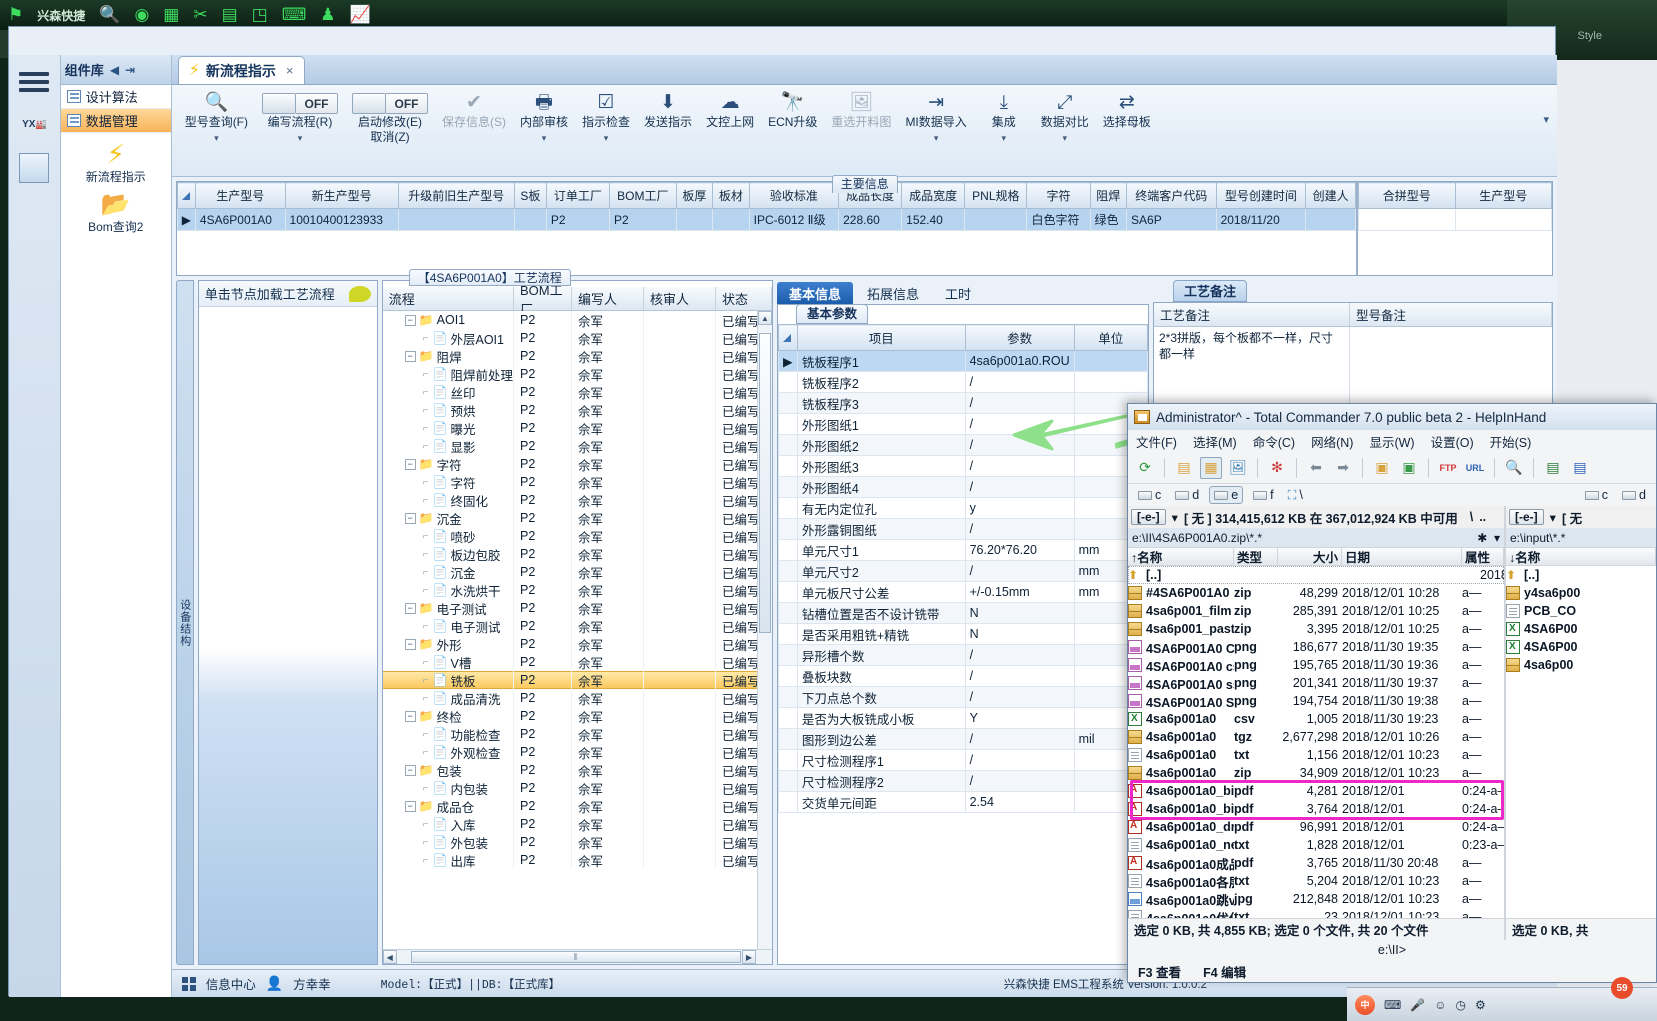  I want to click on tree-row: ⌐ 📄 出库 P2 佘军 已编写, so click(577, 860).